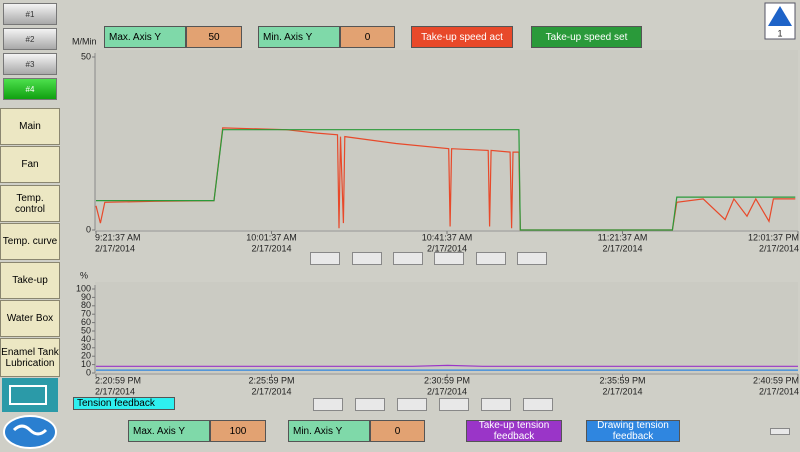 This screenshot has height=452, width=800. What do you see at coordinates (514, 431) in the screenshot?
I see `legend-button: Take-up tension feedback` at bounding box center [514, 431].